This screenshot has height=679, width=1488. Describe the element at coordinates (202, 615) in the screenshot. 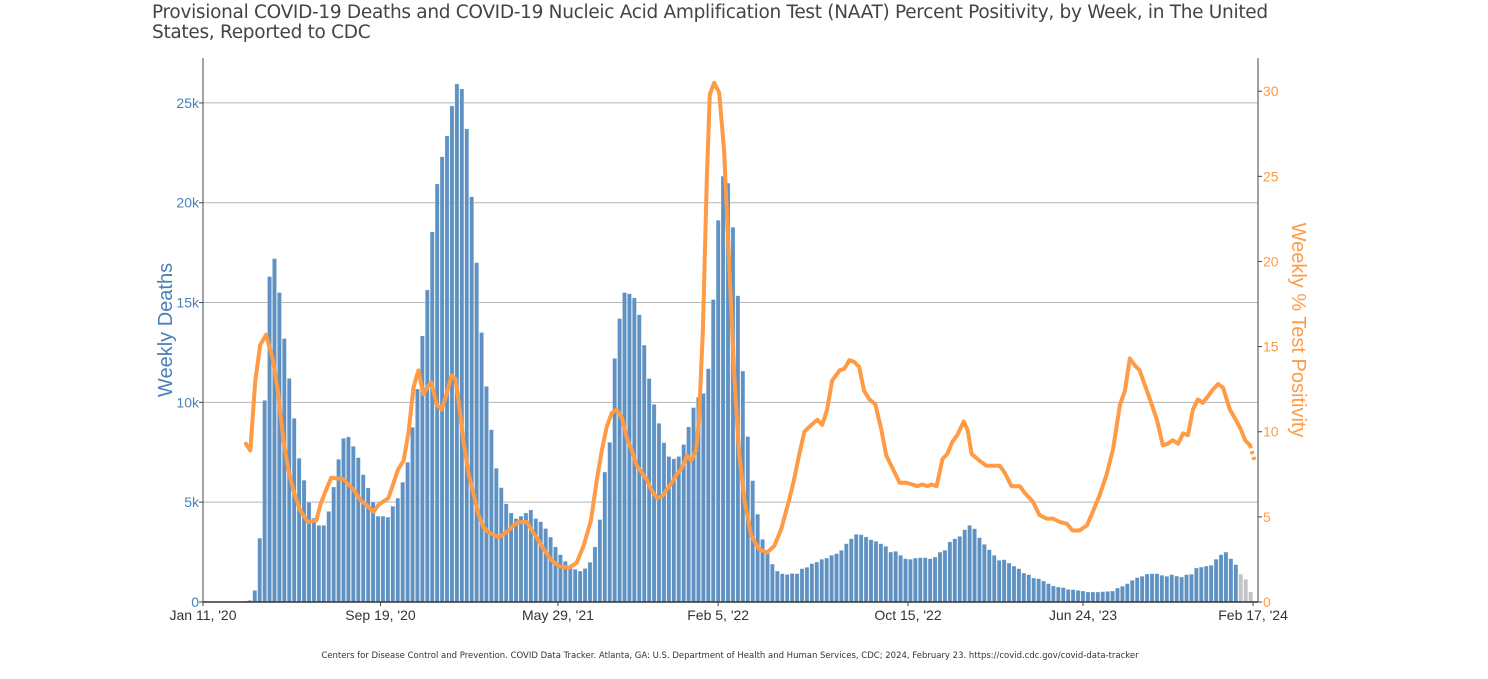

I see `x-tick-label: Jan 11, '20` at that location.